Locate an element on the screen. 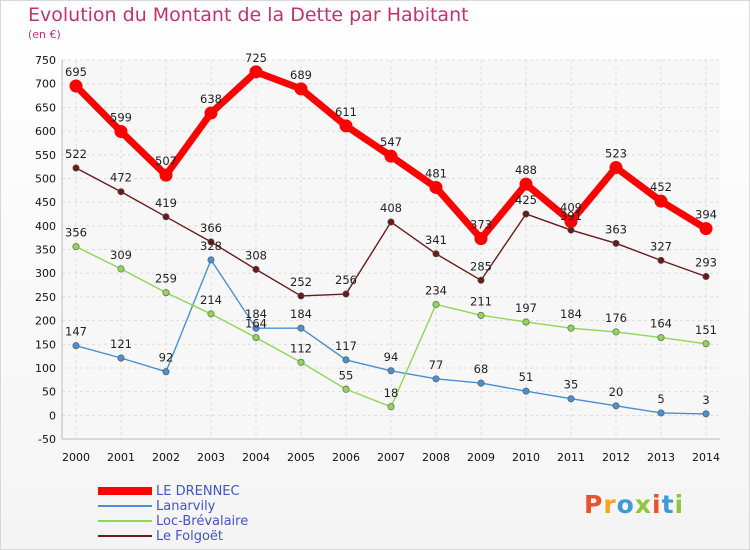 The height and width of the screenshot is (550, 750). data-label: 327 is located at coordinates (661, 246).